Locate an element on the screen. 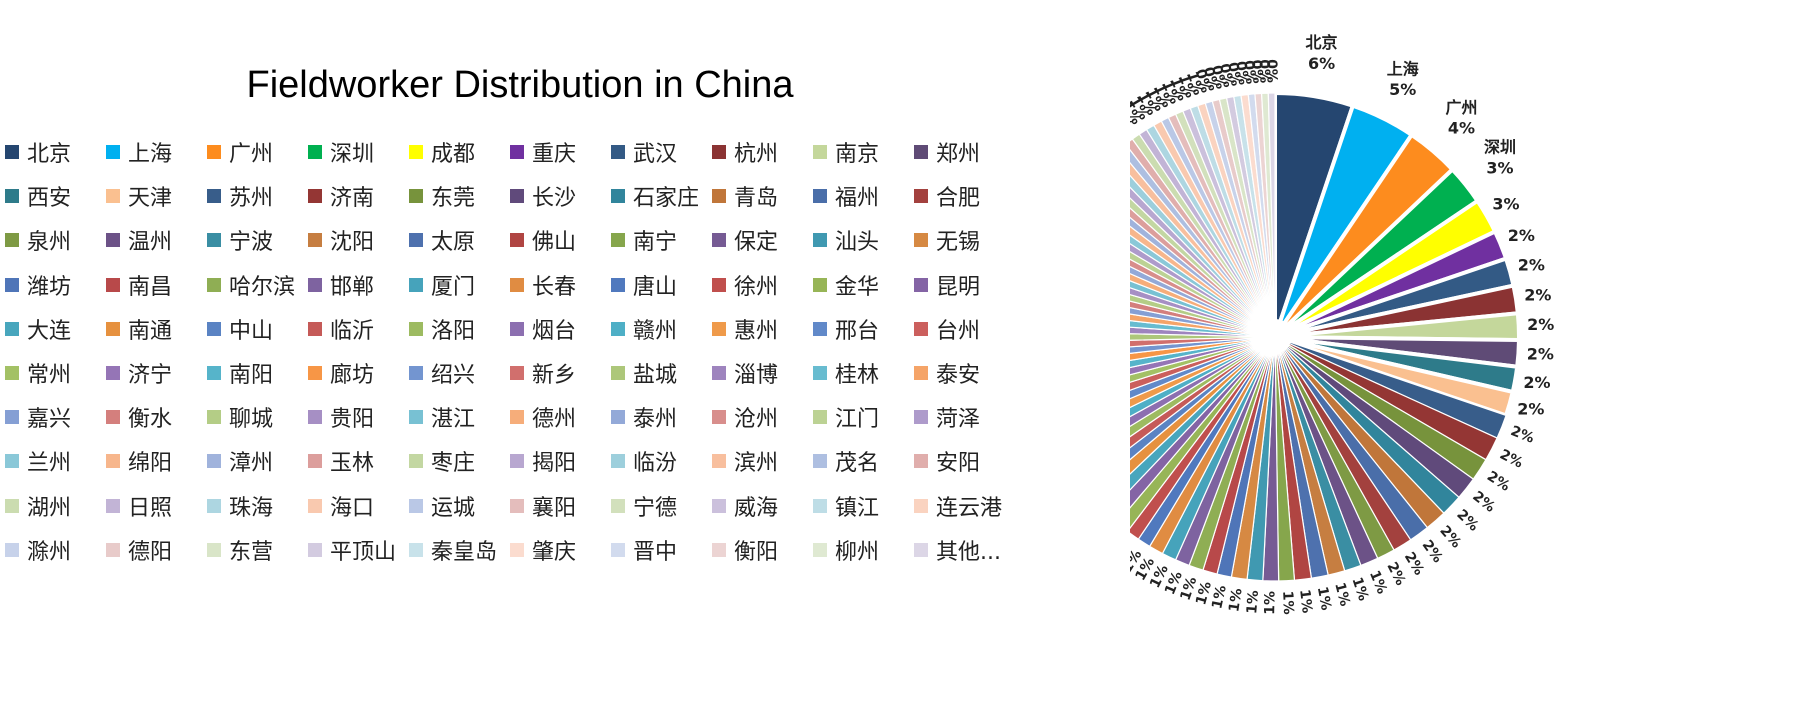 Image resolution: width=1810 pixels, height=717 pixels. legend-item: 贵阳 is located at coordinates (341, 418).